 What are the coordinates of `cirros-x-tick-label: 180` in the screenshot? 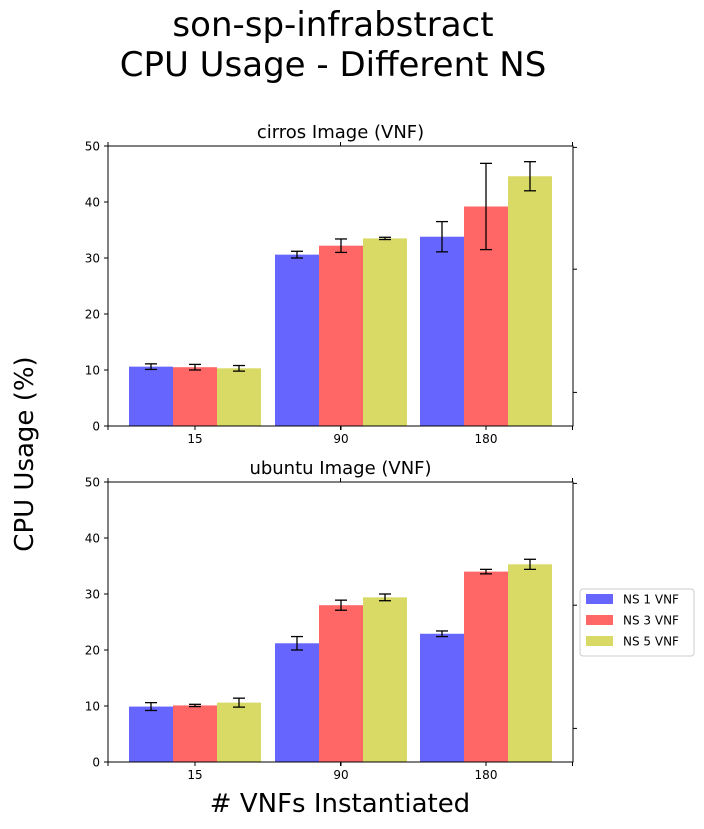 It's located at (486, 439).